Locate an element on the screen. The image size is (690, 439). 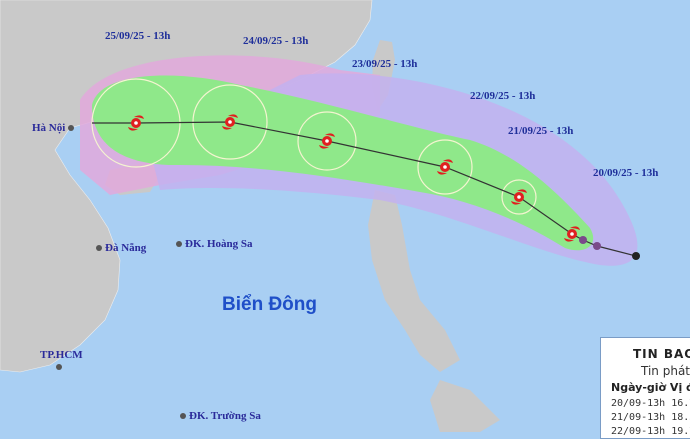
place-label: Đà Nẵng is located at coordinates (126, 248).